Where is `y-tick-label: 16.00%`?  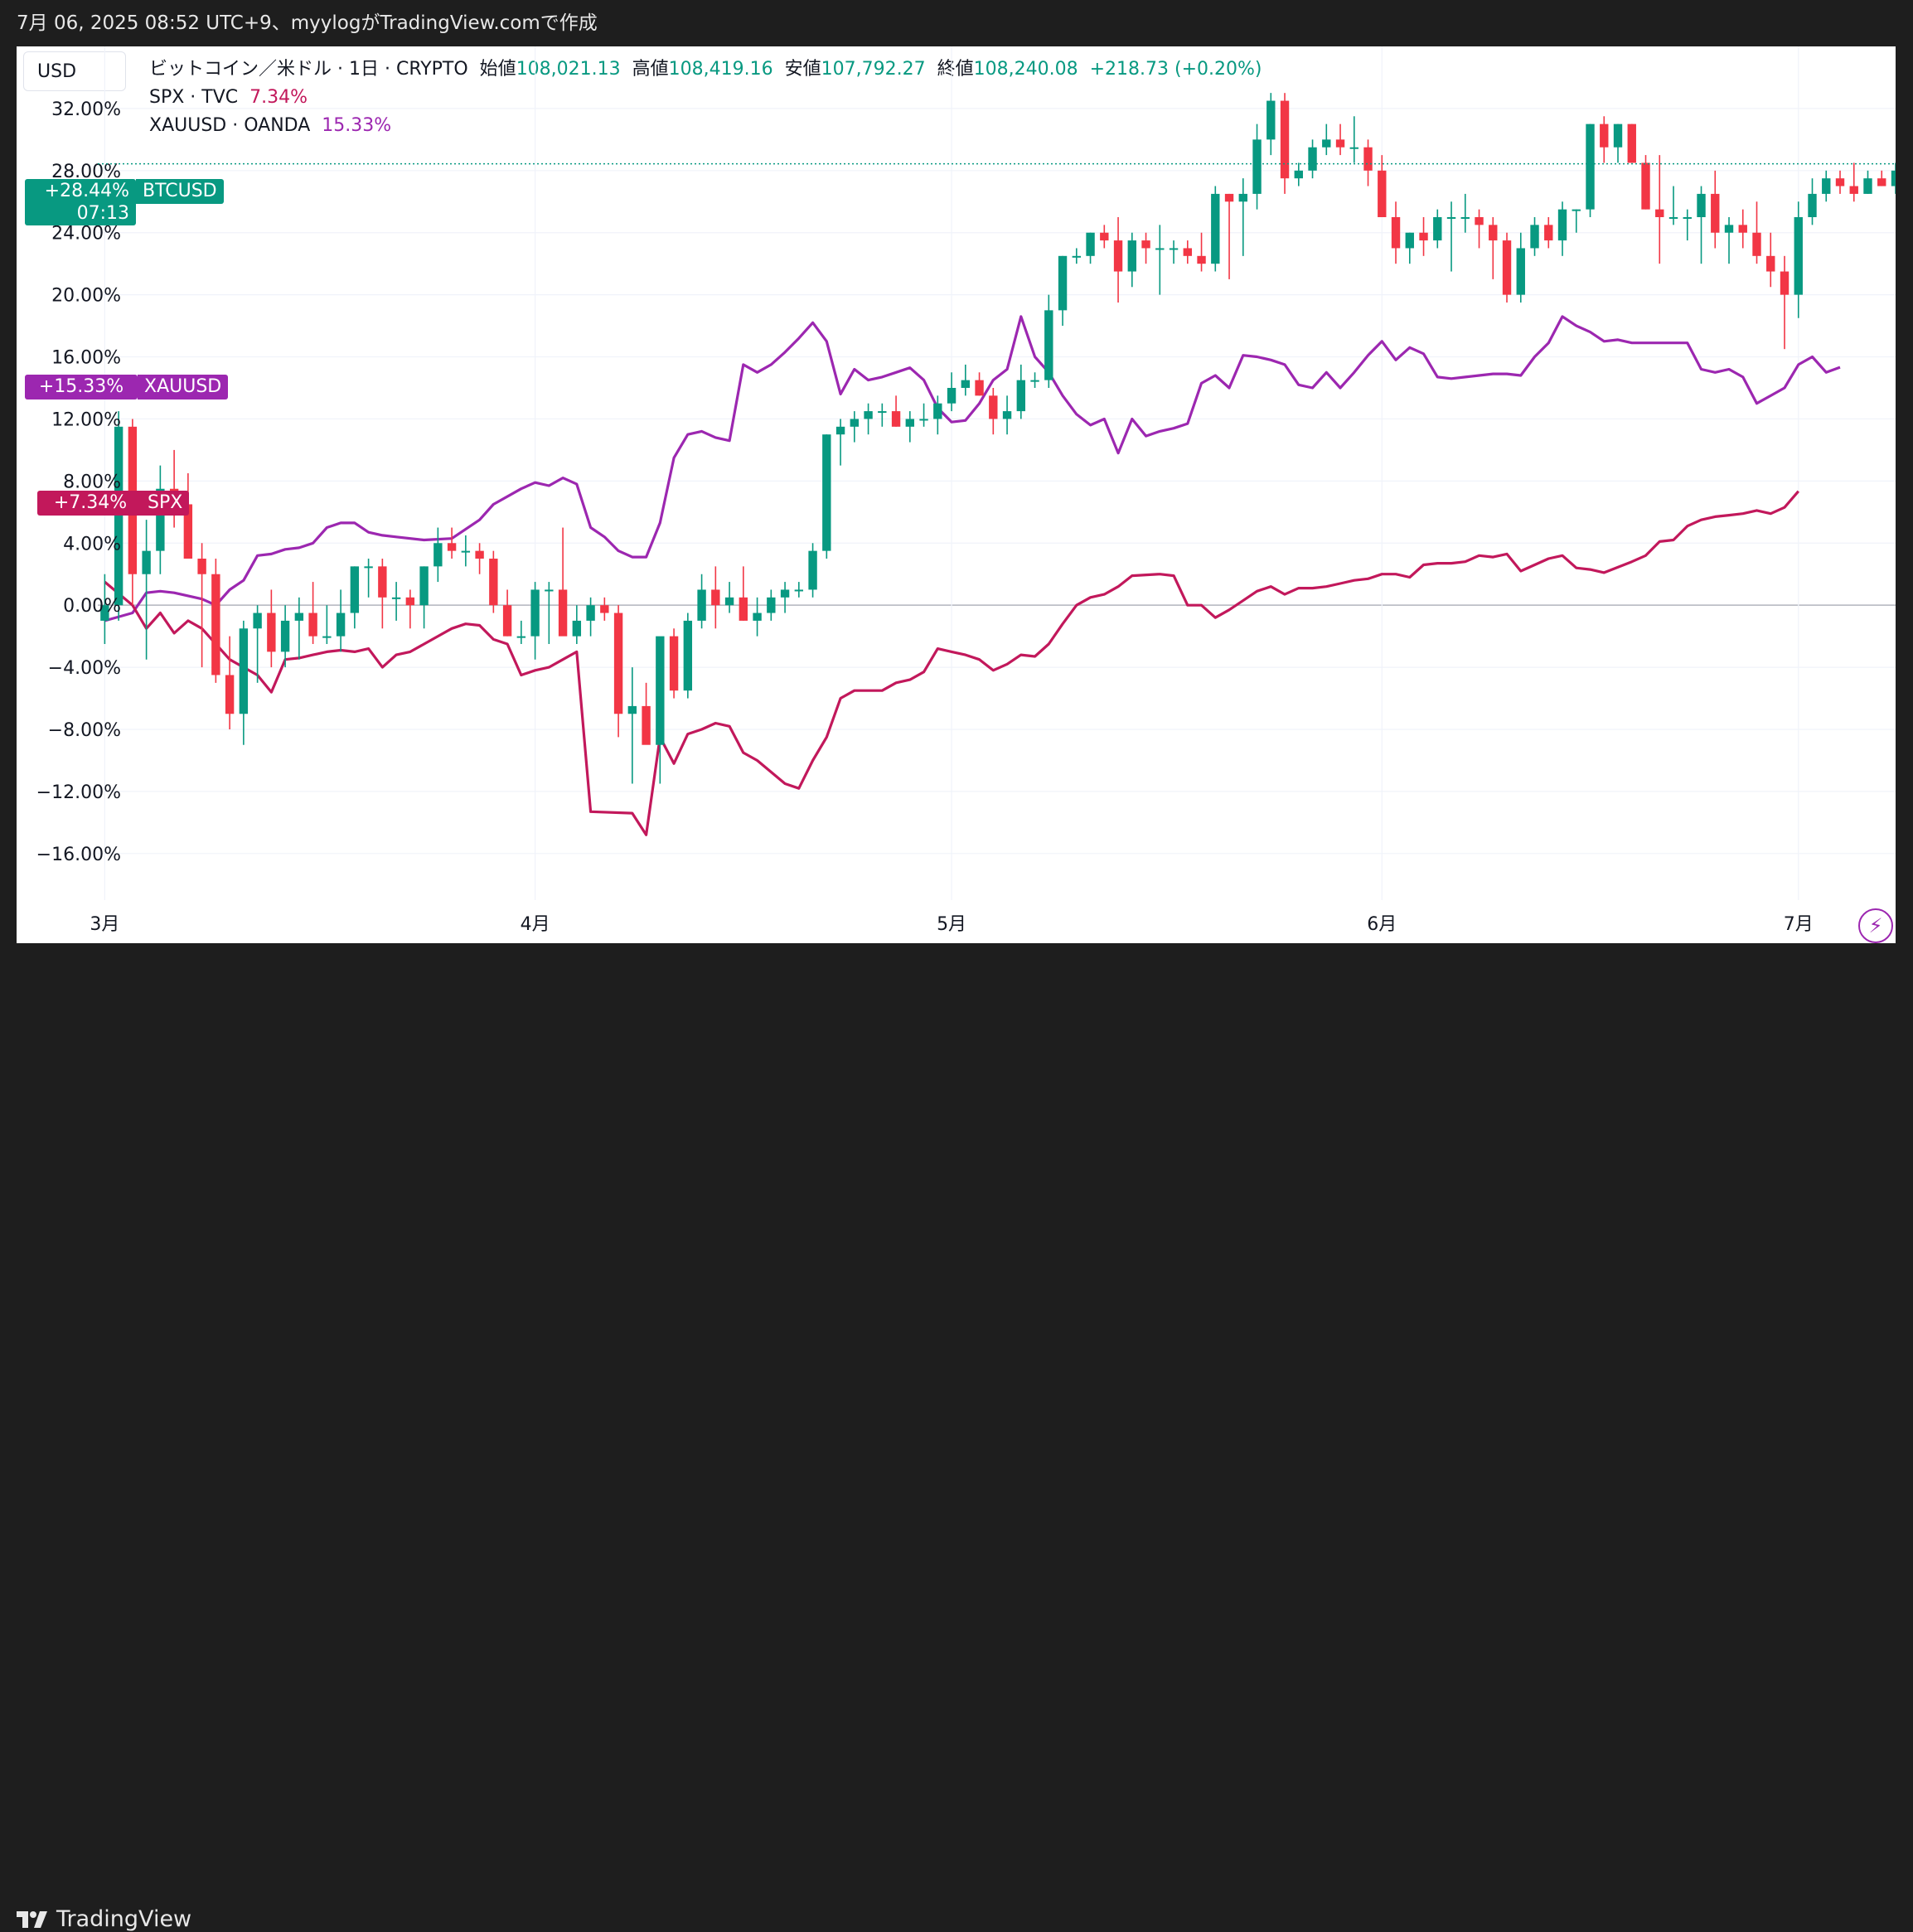
y-tick-label: 16.00% is located at coordinates (86, 358).